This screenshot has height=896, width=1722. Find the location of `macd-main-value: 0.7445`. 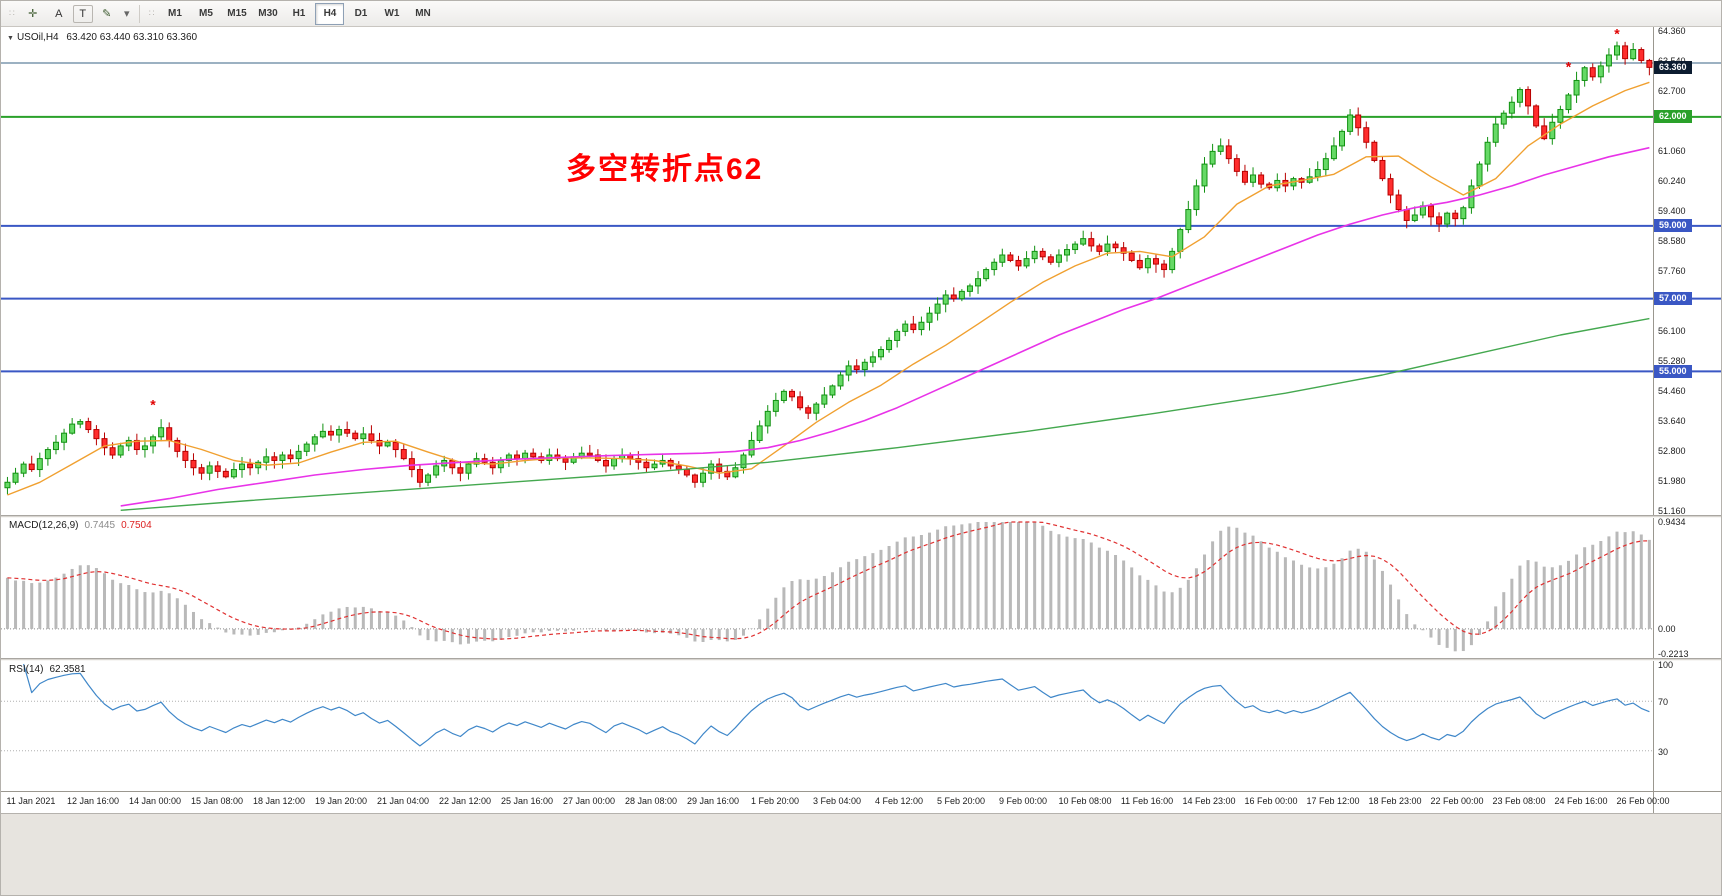

macd-main-value: 0.7445 is located at coordinates (100, 525).